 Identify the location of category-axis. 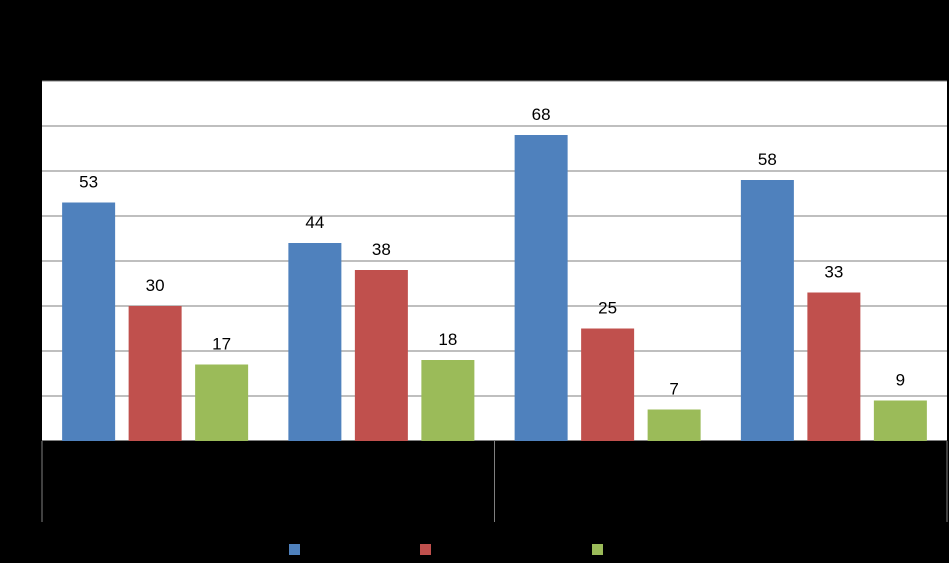
(494, 481).